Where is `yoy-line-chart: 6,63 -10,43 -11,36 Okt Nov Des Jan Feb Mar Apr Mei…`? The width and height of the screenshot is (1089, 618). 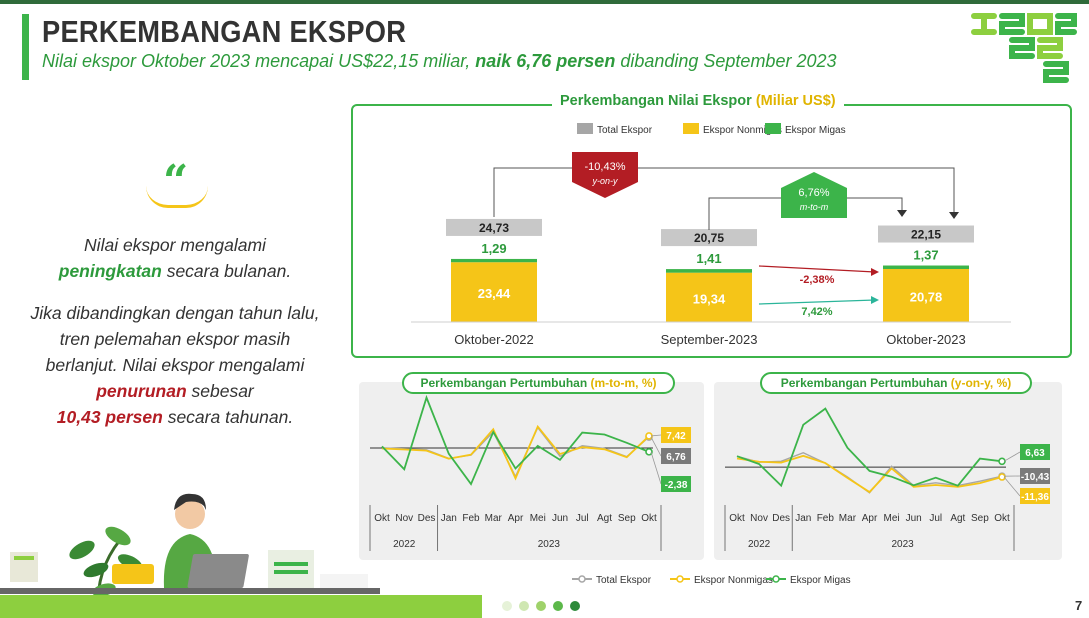 yoy-line-chart: 6,63 -10,43 -11,36 Okt Nov Des Jan Feb Mar Apr Mei… is located at coordinates (887, 479).